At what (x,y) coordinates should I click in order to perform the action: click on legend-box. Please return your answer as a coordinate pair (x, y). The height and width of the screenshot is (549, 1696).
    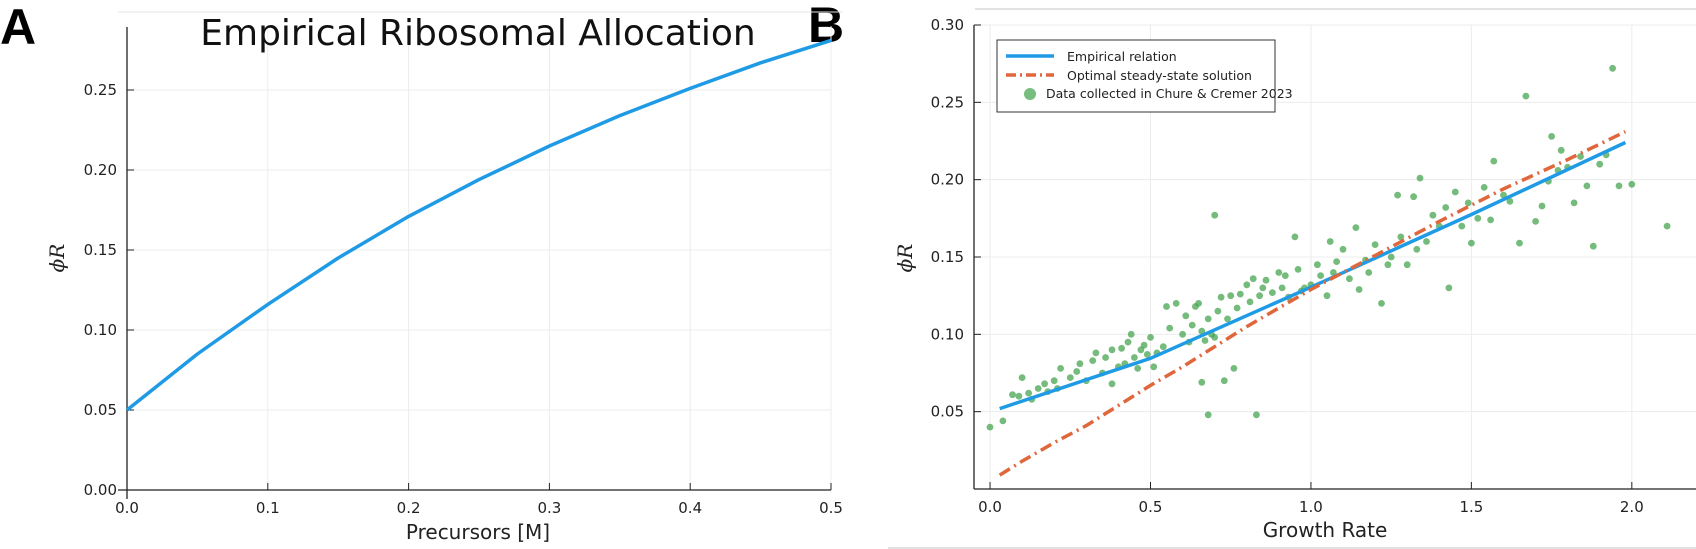
    Looking at the image, I should click on (1136, 76).